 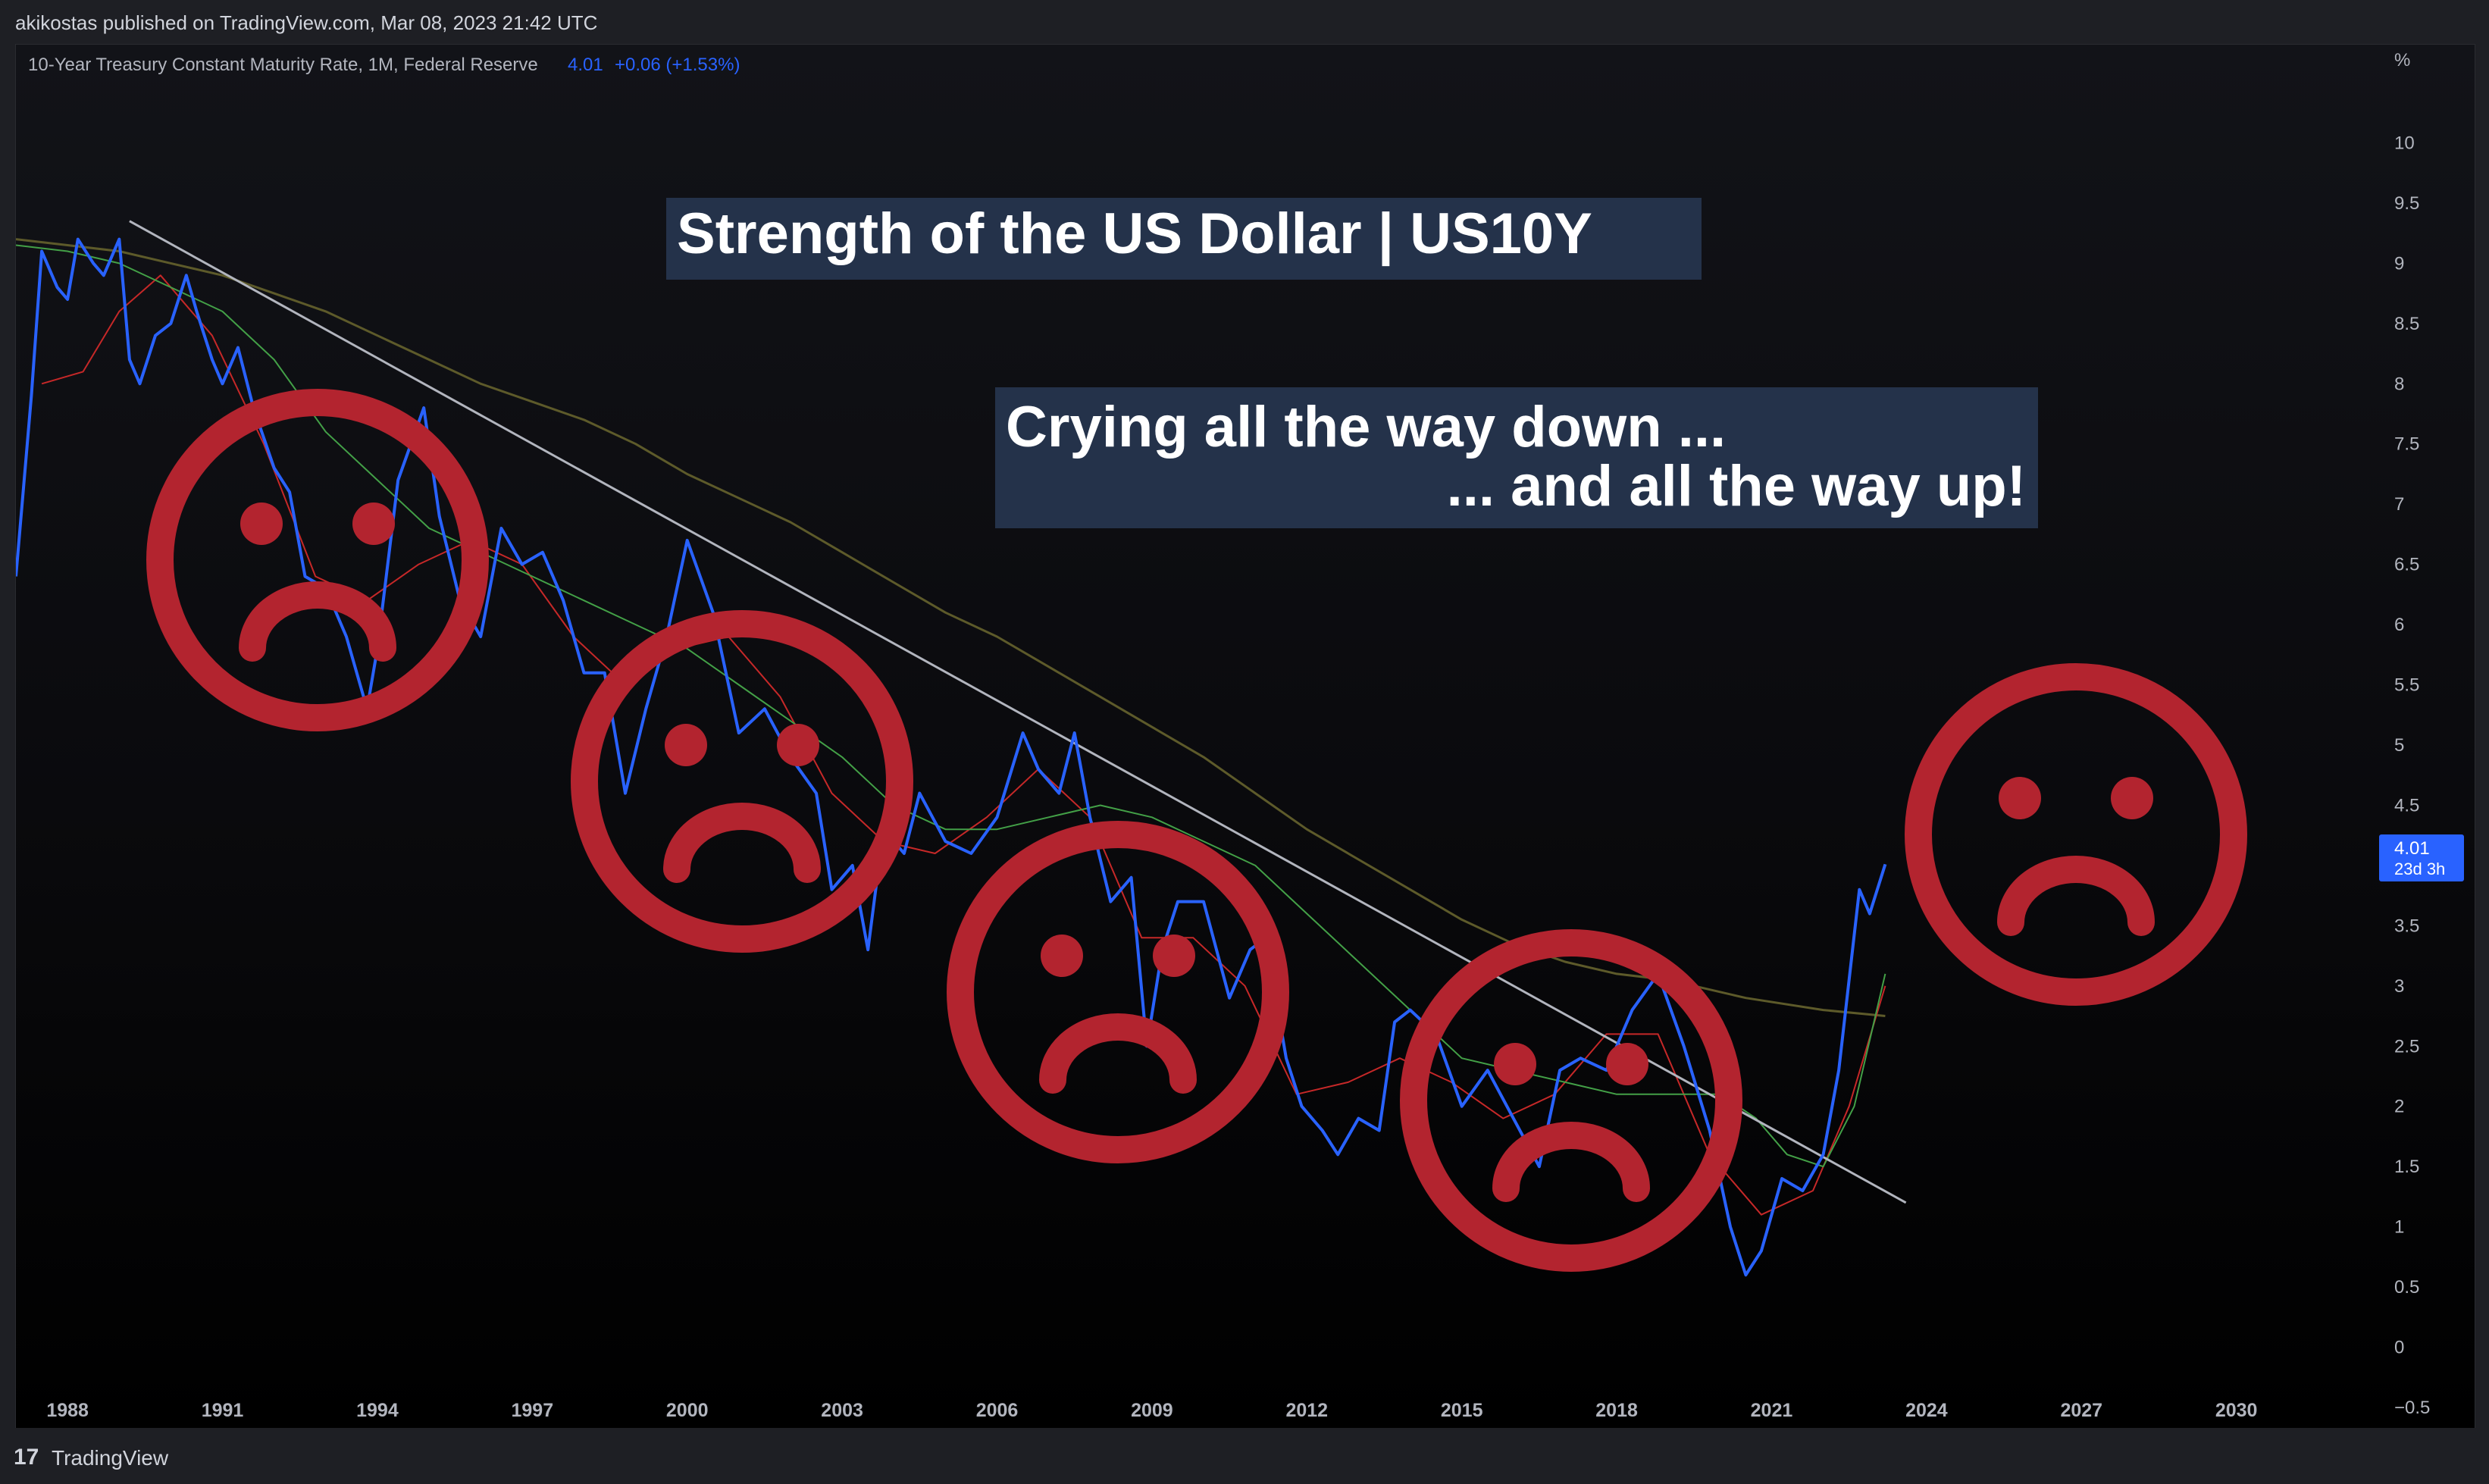 I want to click on x-tick-label: 2003, so click(x=842, y=1411).